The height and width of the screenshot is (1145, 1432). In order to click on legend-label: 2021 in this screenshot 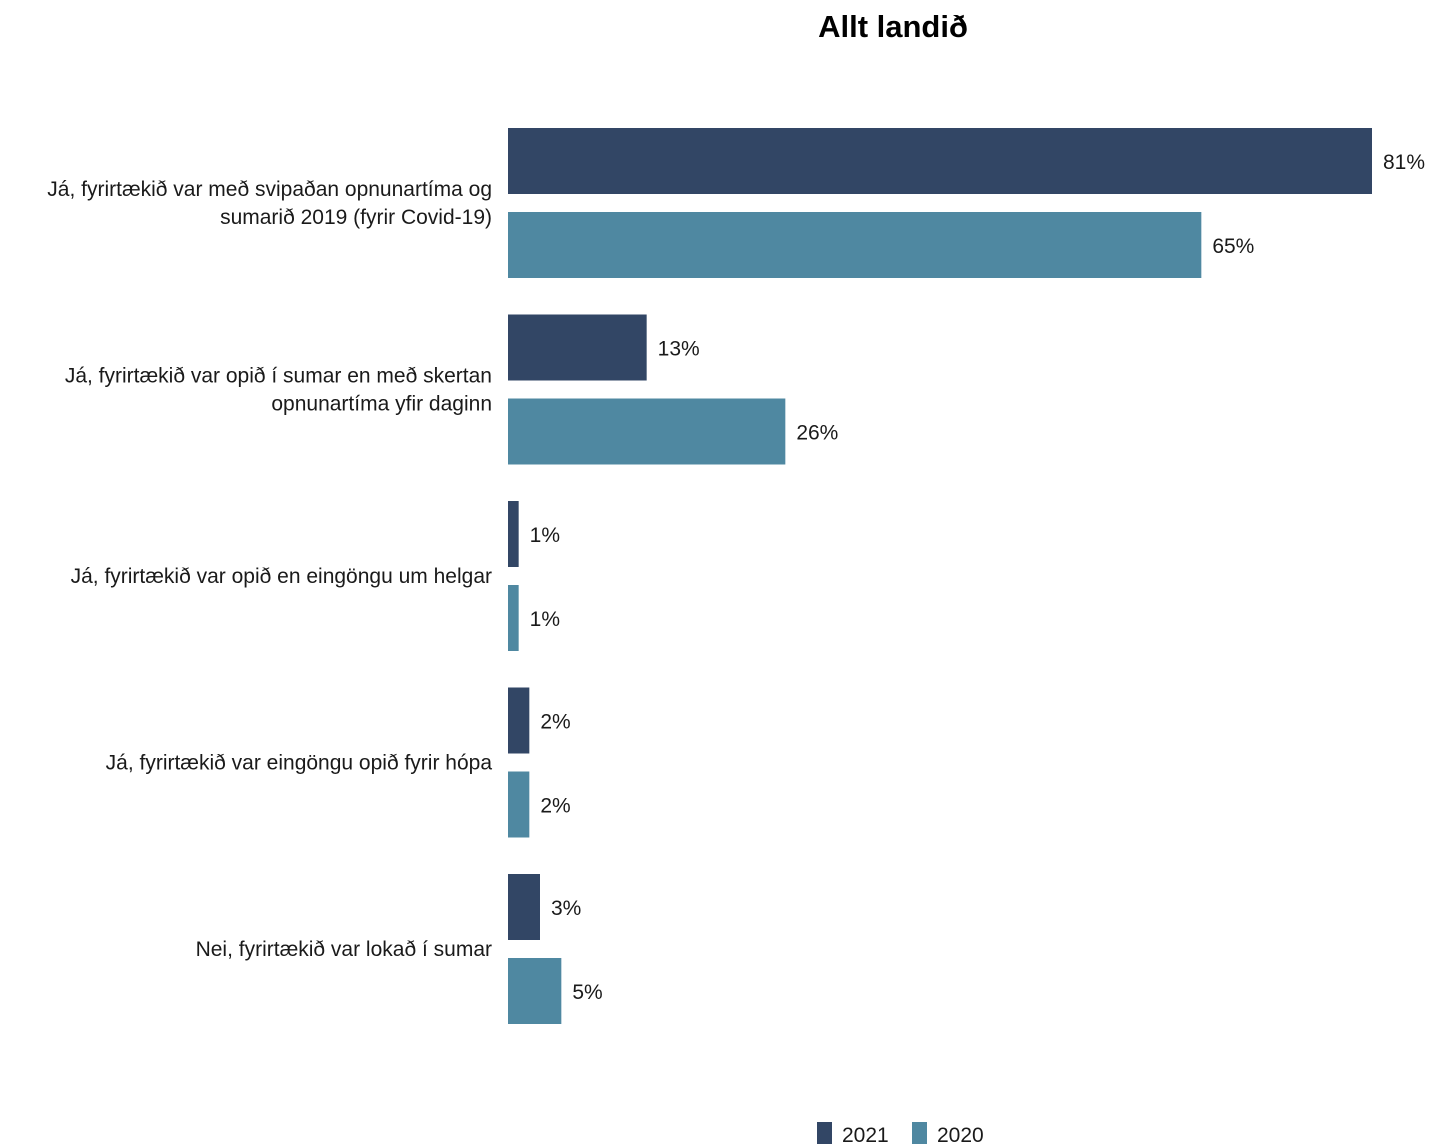, I will do `click(865, 1134)`.